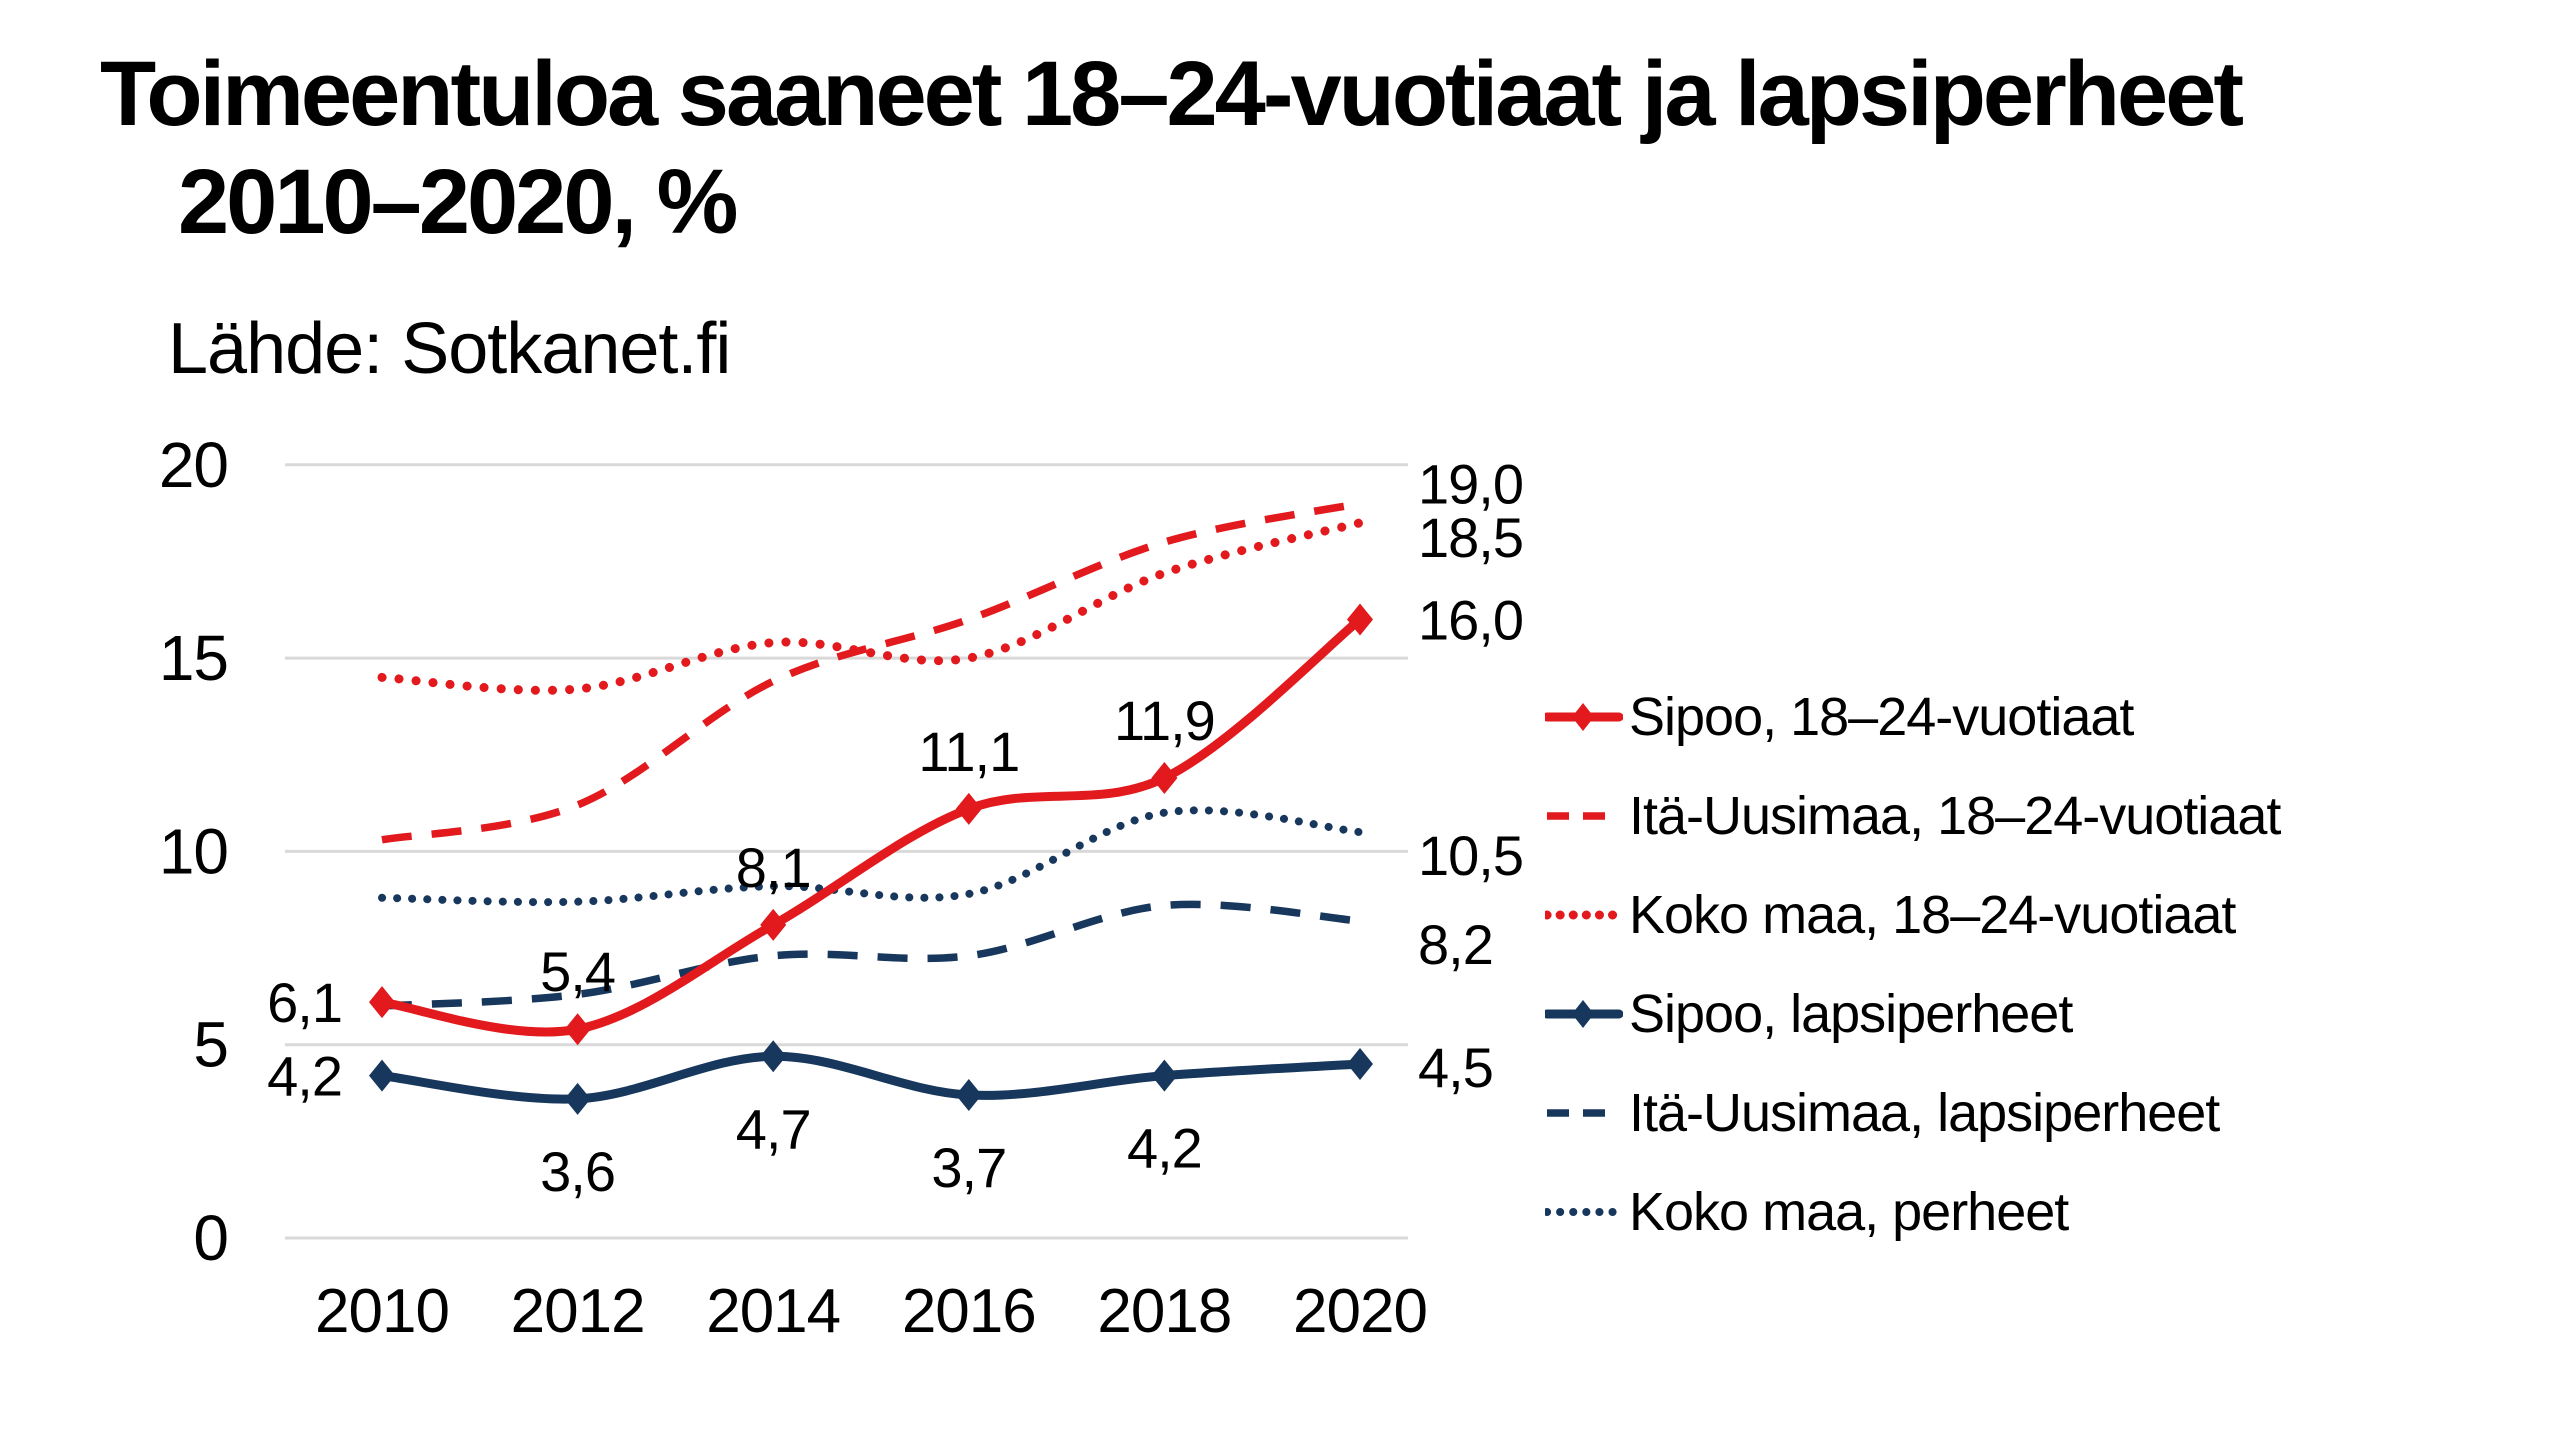 This screenshot has height=1454, width=2560. What do you see at coordinates (1164, 720) in the screenshot?
I see `point-label-sipoo-18-24-2018: 11,9` at bounding box center [1164, 720].